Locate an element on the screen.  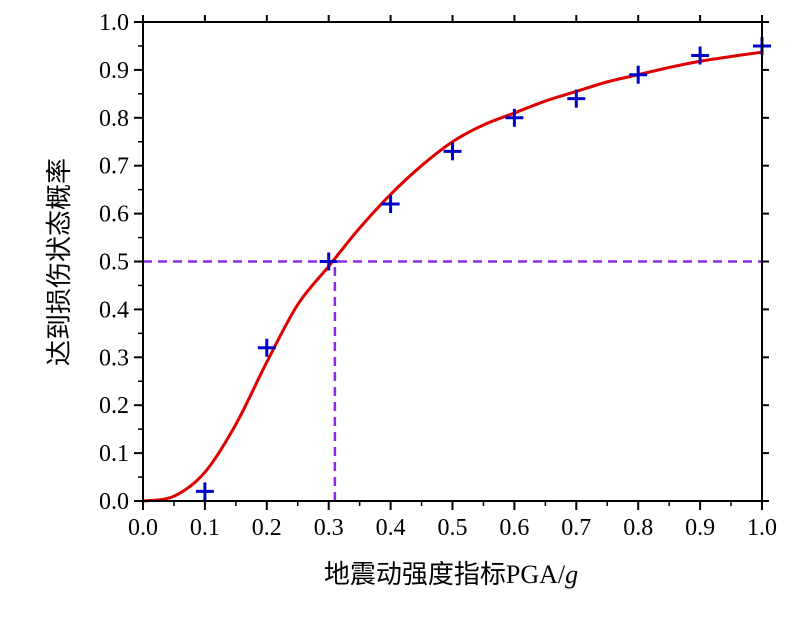
x-tick-label: 0.0 is located at coordinates (143, 528).